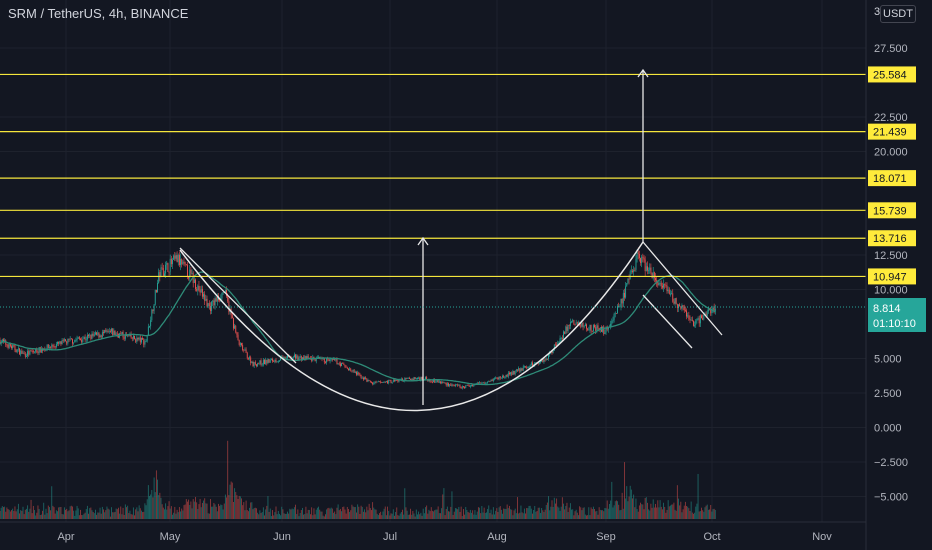 The image size is (932, 550). What do you see at coordinates (497, 537) in the screenshot?
I see `time-tick-label: Aug` at bounding box center [497, 537].